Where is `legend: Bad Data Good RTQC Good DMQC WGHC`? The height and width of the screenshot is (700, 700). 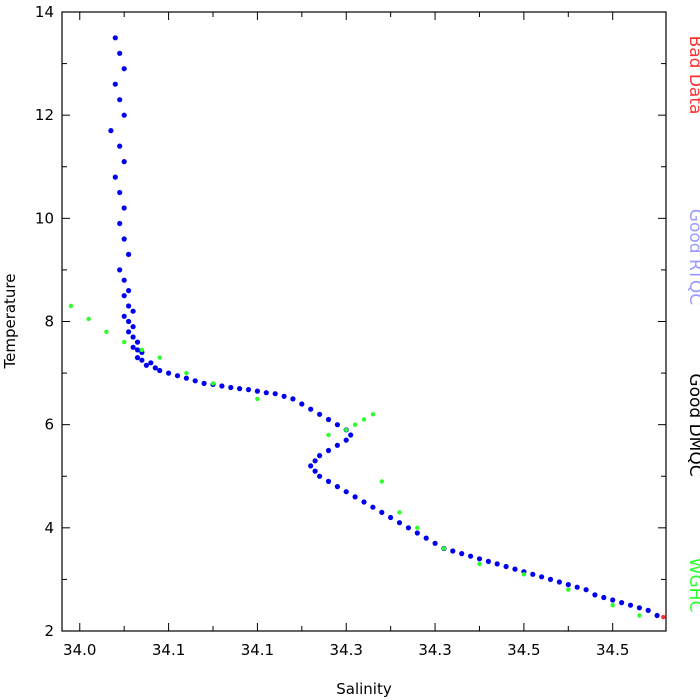
legend: Bad Data Good RTQC Good DMQC WGHC is located at coordinates (692, 324).